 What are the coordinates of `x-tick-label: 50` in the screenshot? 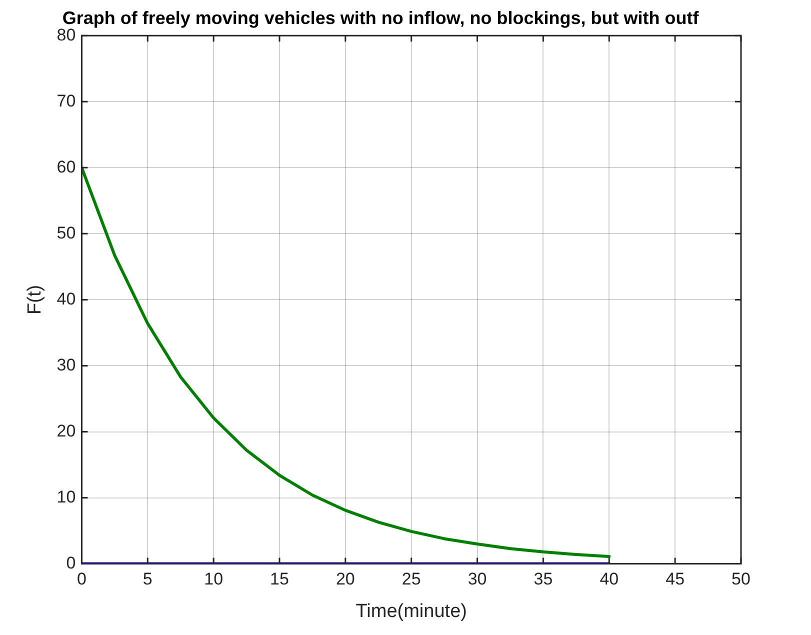 It's located at (741, 579).